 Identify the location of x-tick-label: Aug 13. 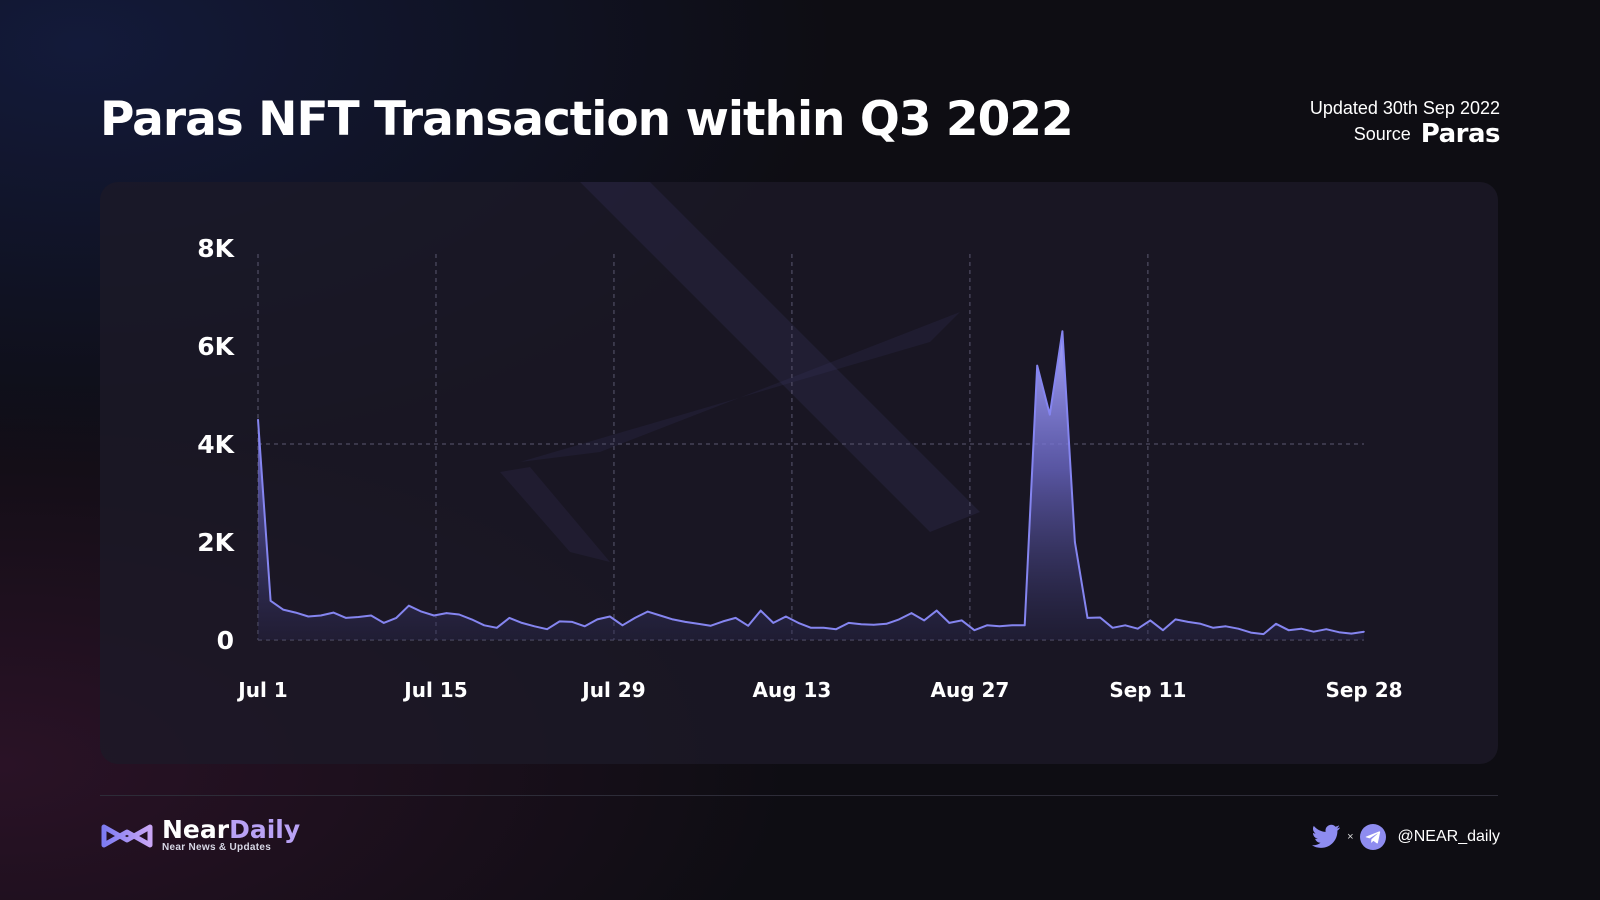
(792, 690).